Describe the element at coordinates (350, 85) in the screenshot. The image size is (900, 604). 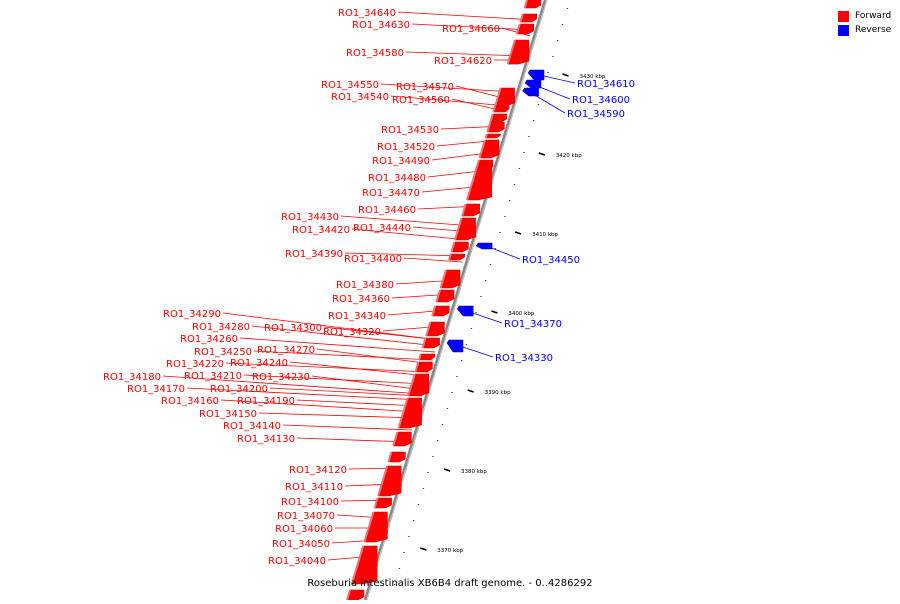
I see `forward-gene-label: RO1_34550` at that location.